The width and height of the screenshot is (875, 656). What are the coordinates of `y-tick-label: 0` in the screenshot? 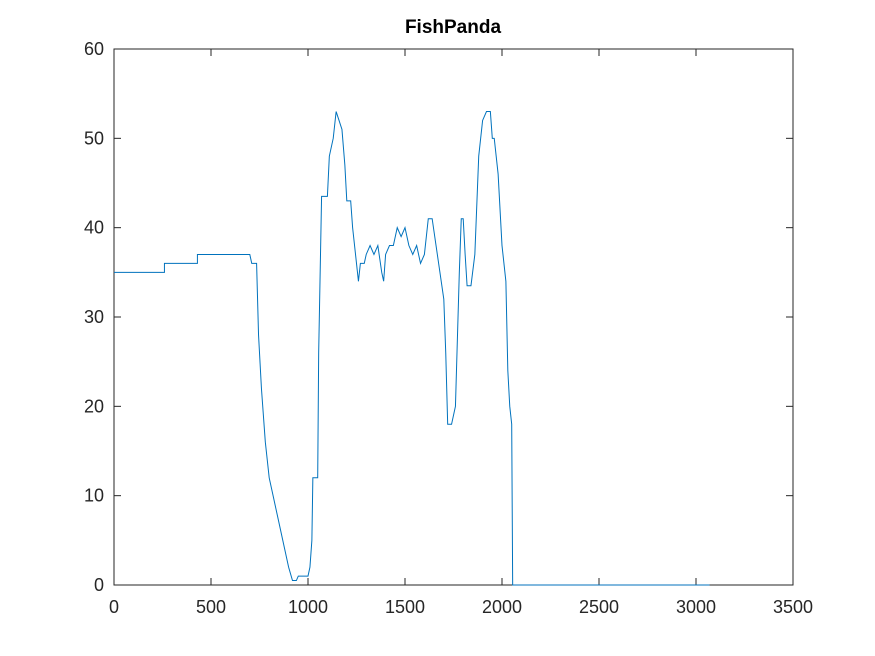 It's located at (99, 585).